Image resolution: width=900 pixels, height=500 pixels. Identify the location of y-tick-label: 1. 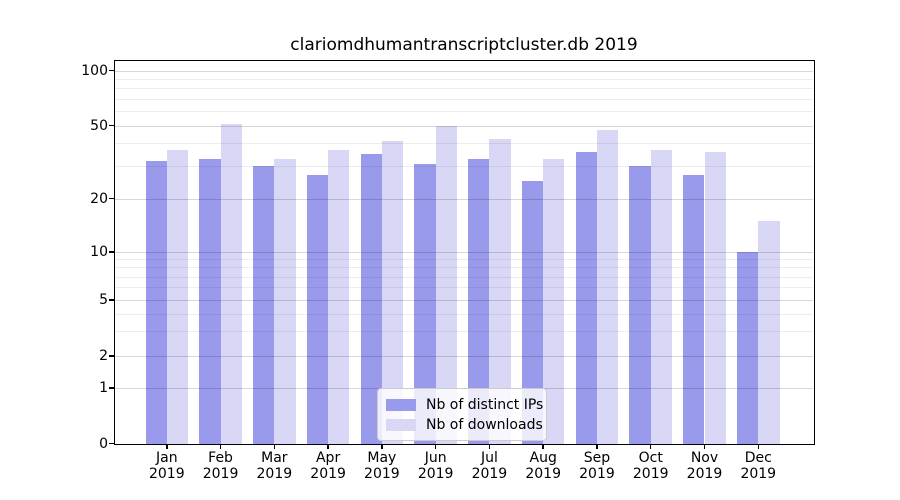
(103, 388).